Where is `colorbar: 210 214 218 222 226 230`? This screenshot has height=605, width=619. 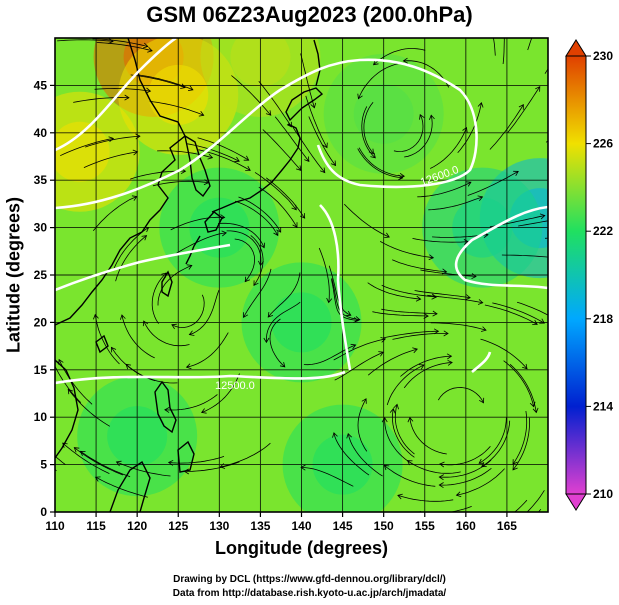
colorbar: 210 214 218 222 226 230 is located at coordinates (589, 275).